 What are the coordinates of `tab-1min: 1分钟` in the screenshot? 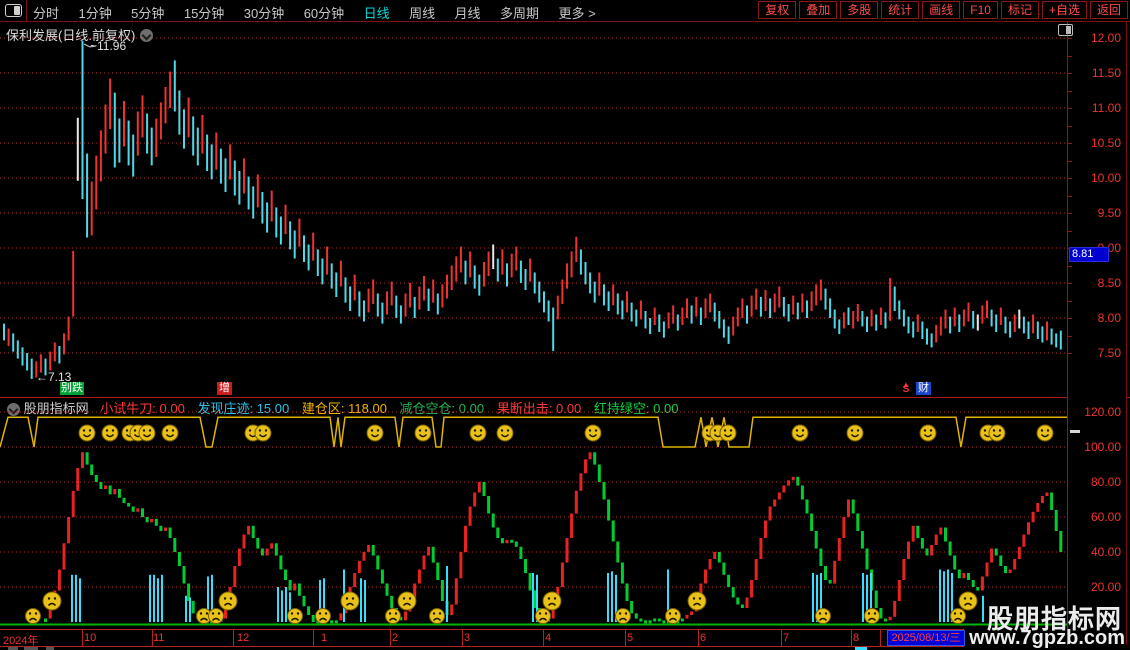 It's located at (95, 13).